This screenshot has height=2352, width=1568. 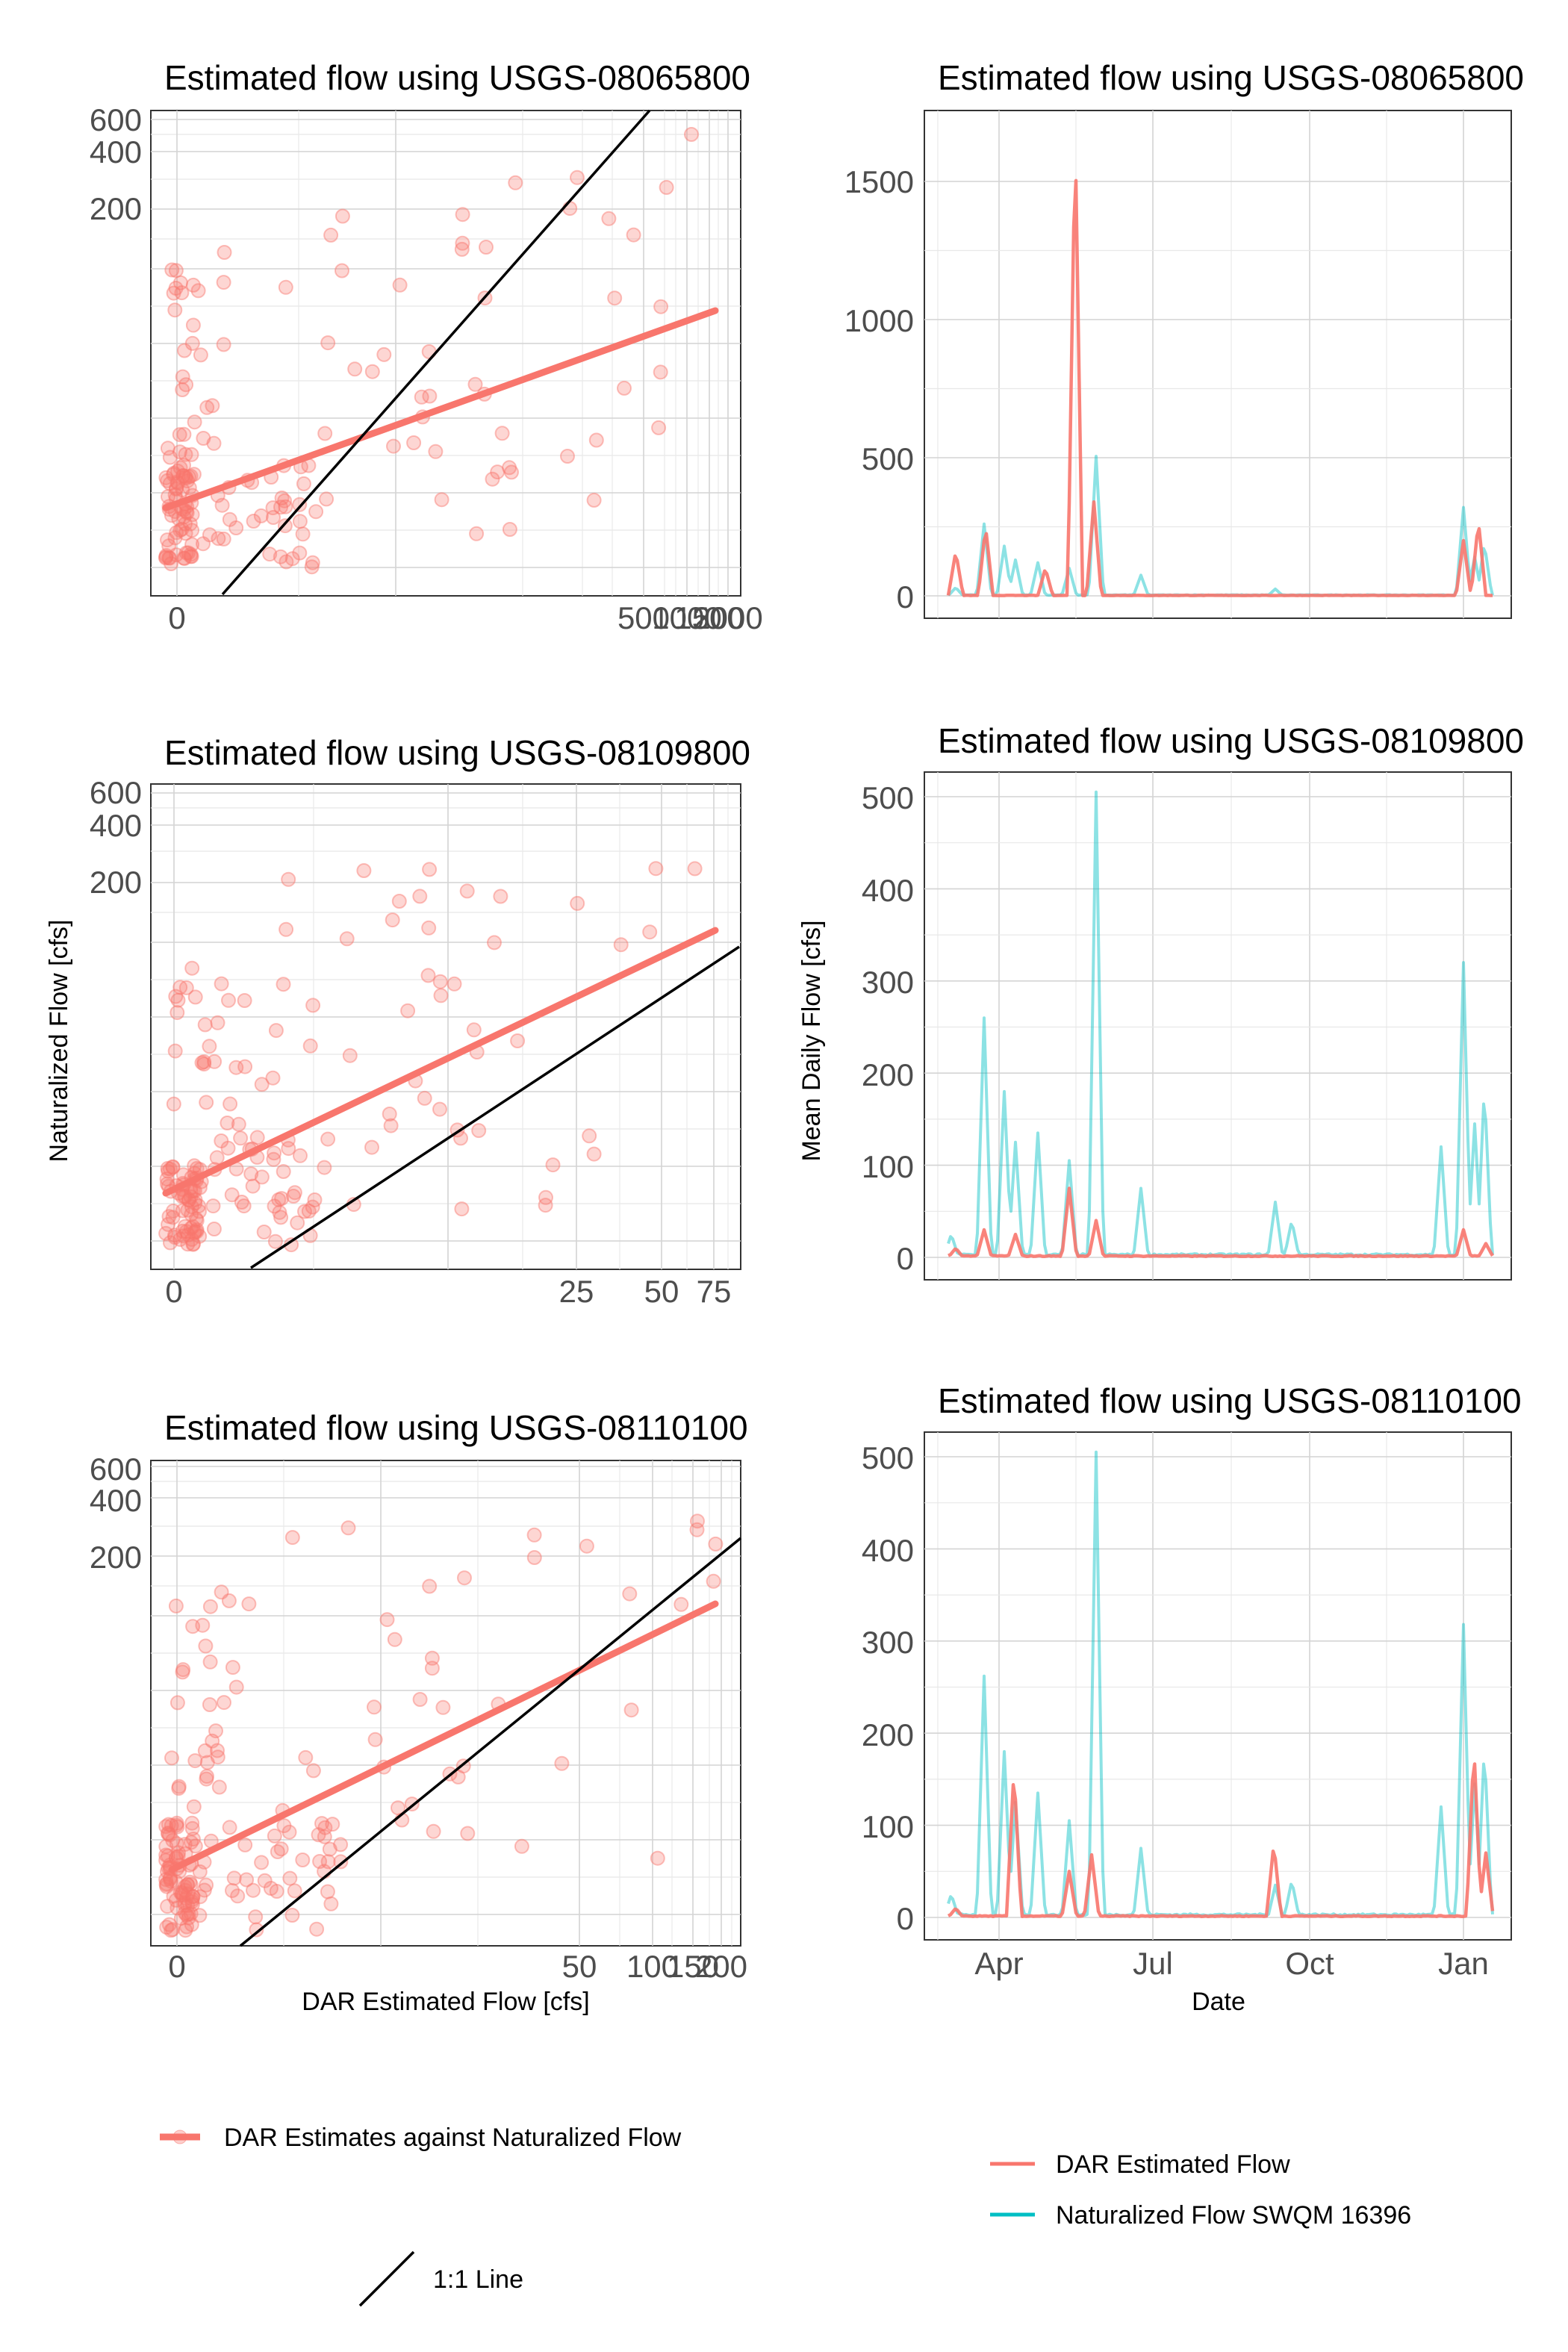 What do you see at coordinates (386, 2278) in the screenshot?
I see `legend-key-identity` at bounding box center [386, 2278].